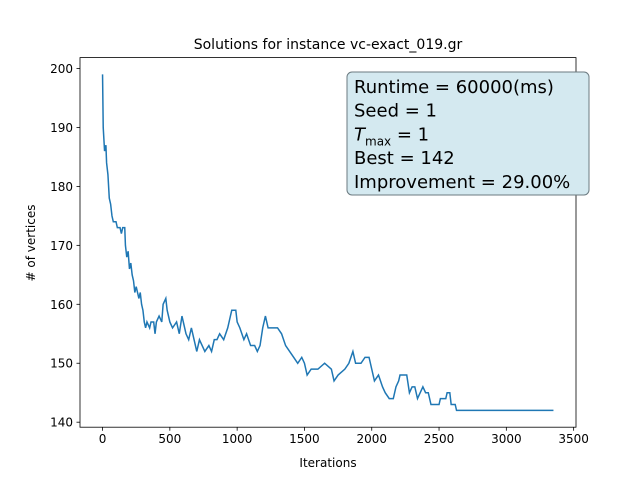  I want to click on x-tick-label: 1000, so click(237, 439).